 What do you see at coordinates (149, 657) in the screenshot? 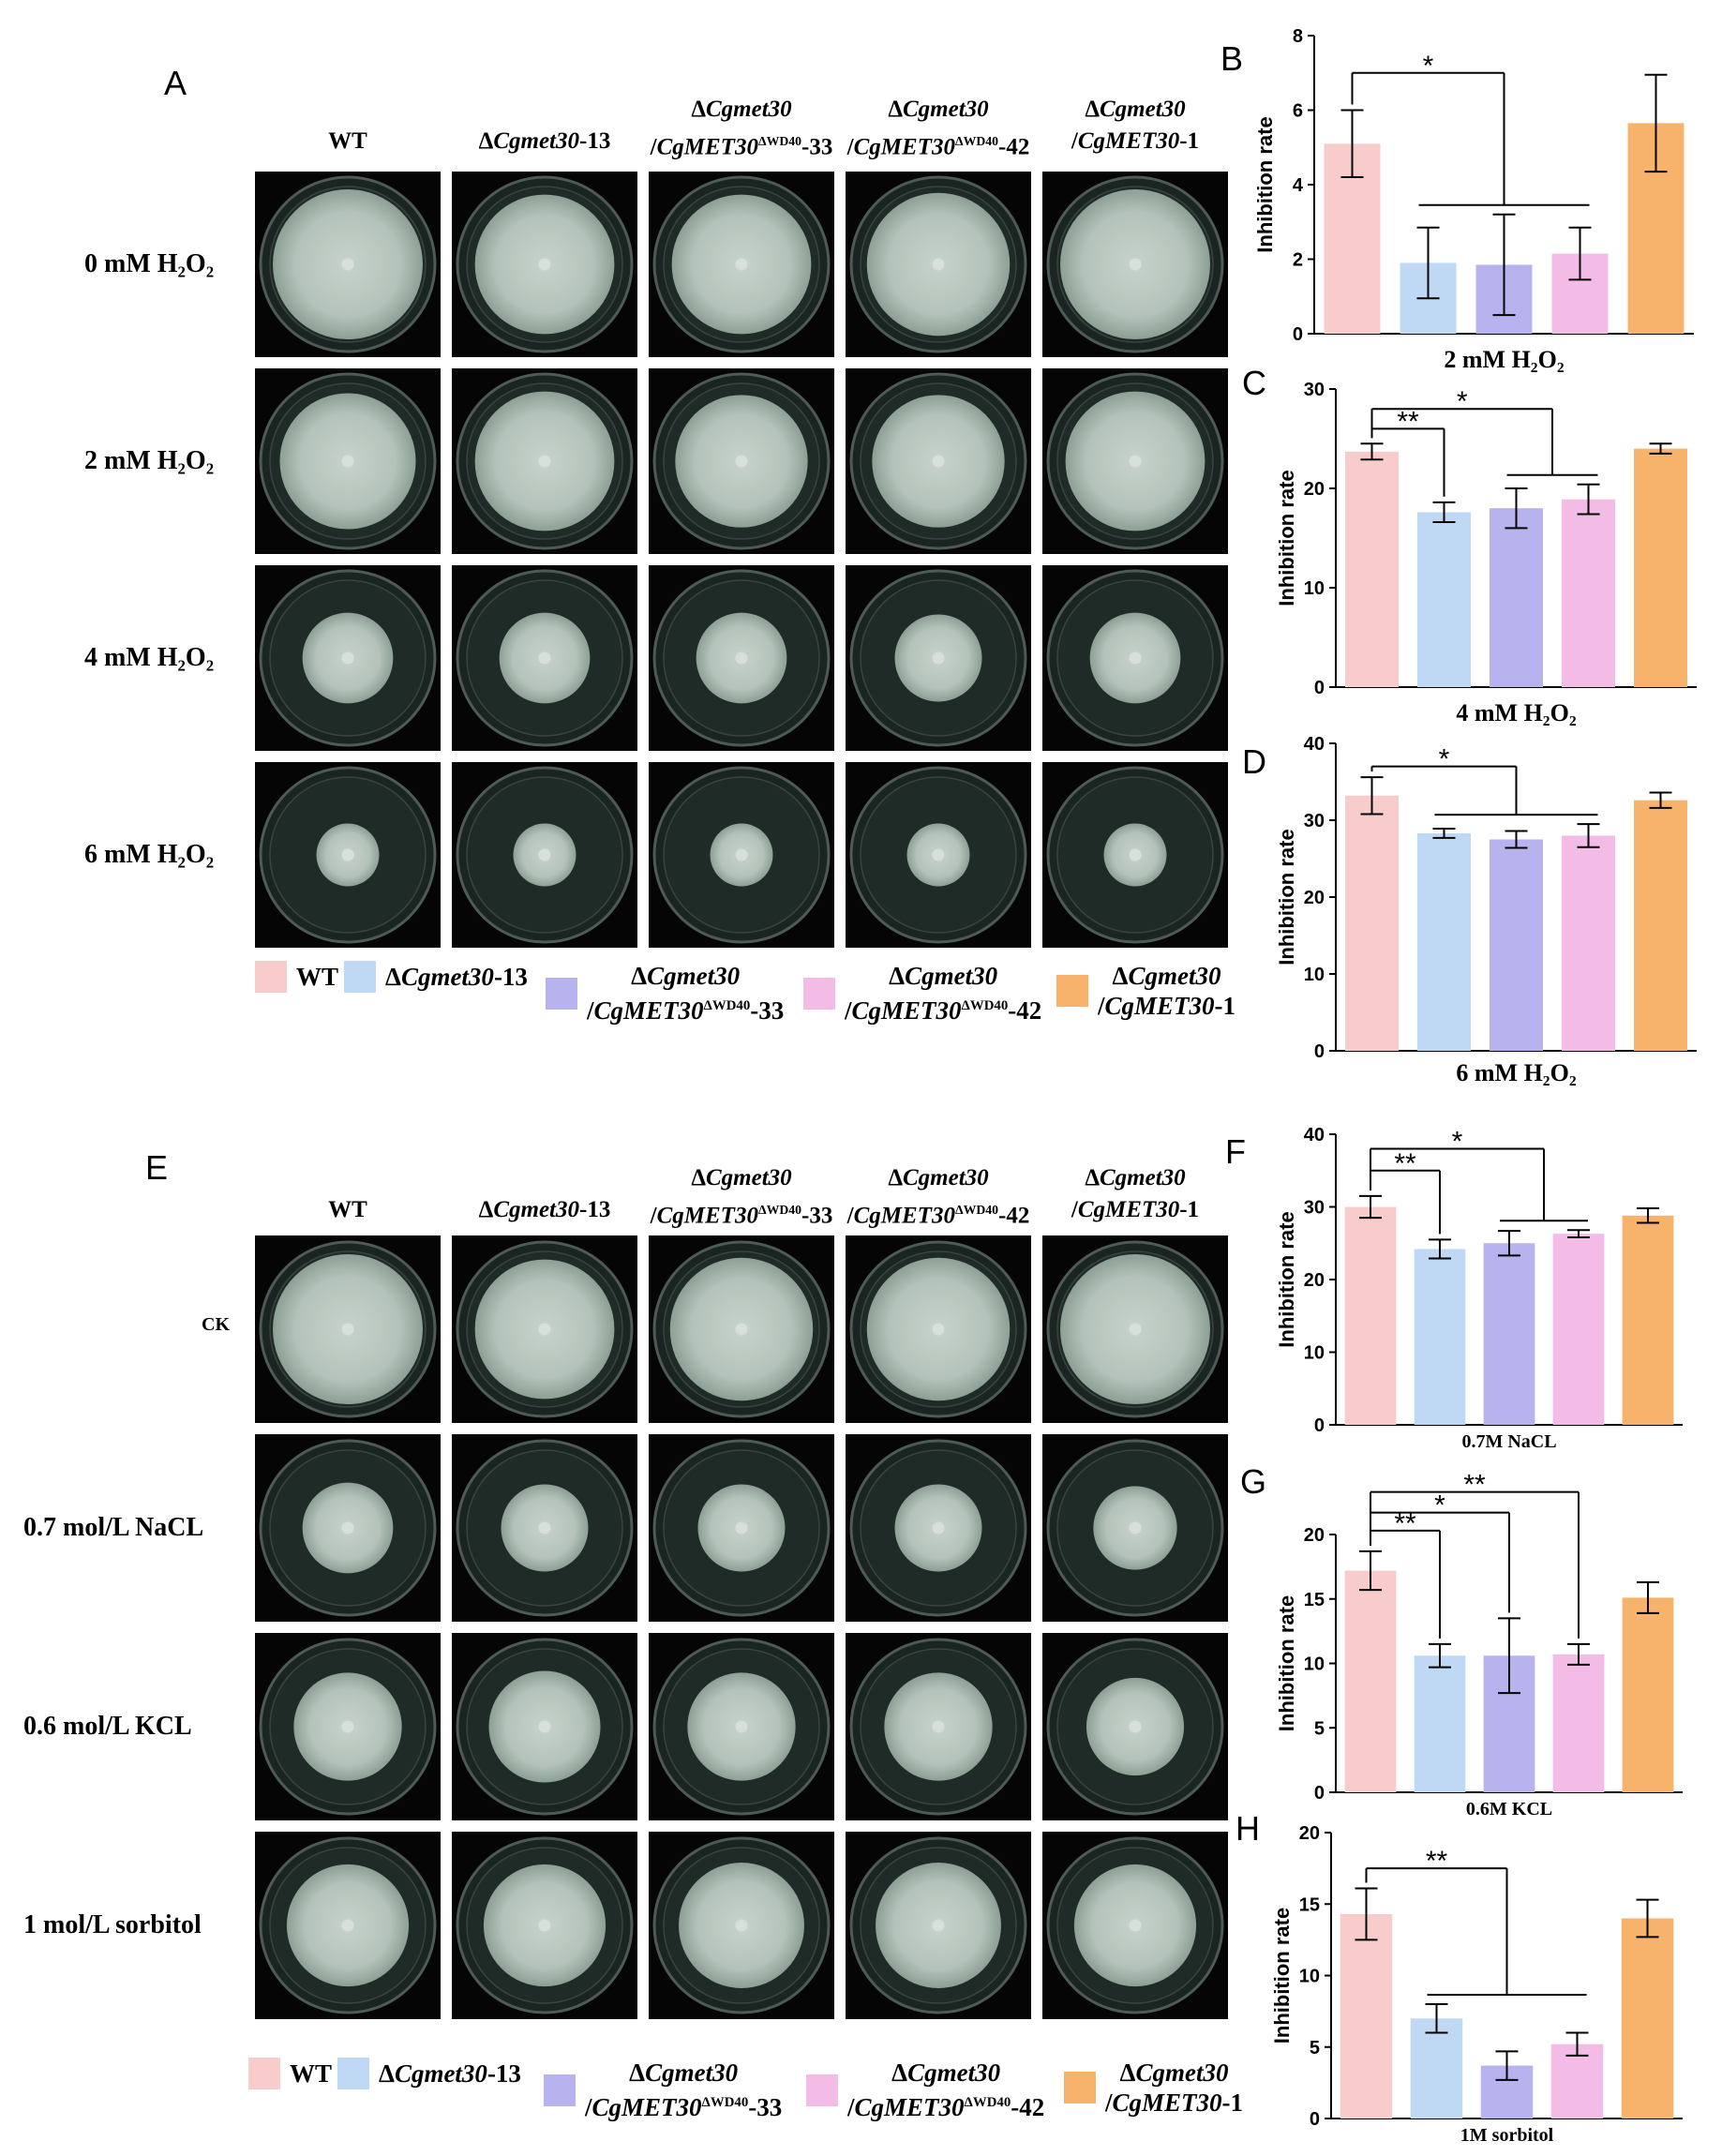
I see `row-label: 4 mM H₂O₂` at bounding box center [149, 657].